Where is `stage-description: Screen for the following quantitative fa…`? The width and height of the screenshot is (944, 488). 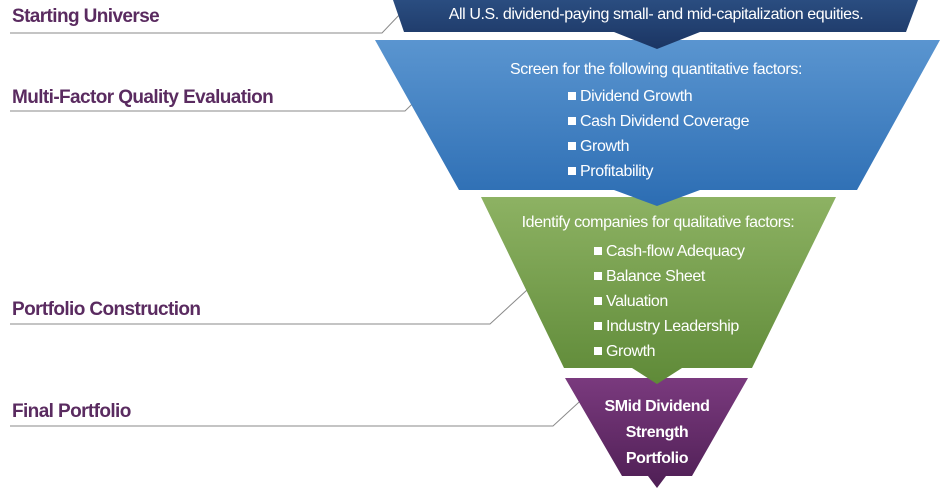
stage-description: Screen for the following quantitative fa… is located at coordinates (656, 69).